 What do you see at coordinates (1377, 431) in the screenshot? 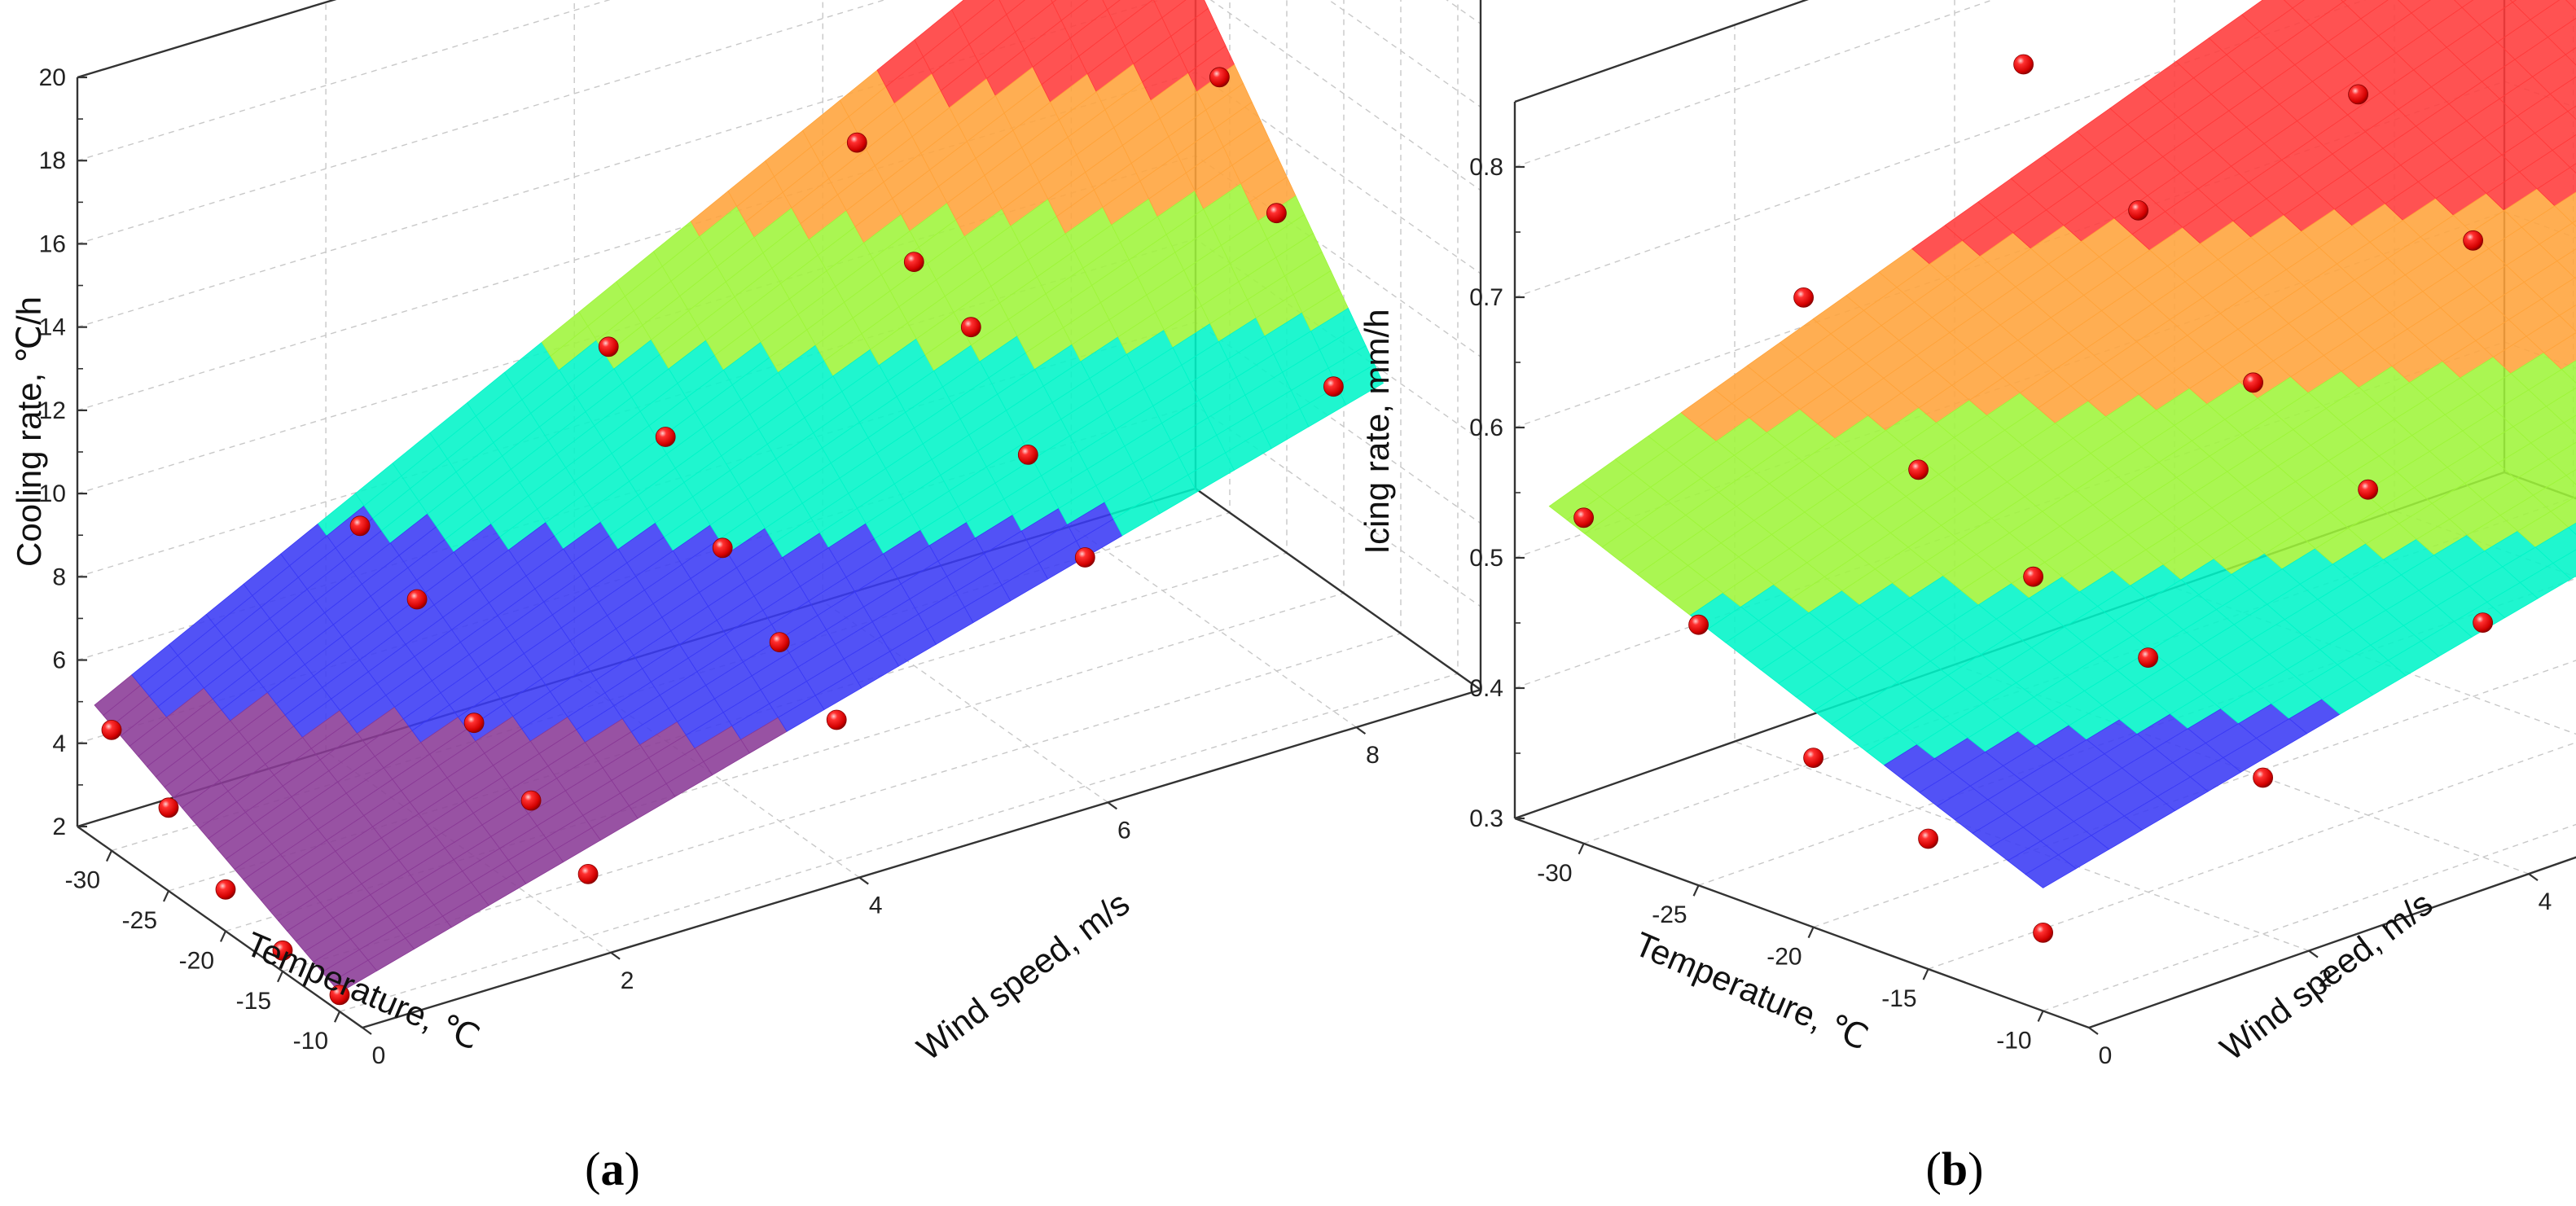
I see `panel-b-z-axis-title: Icing rate, mm/h` at bounding box center [1377, 431].